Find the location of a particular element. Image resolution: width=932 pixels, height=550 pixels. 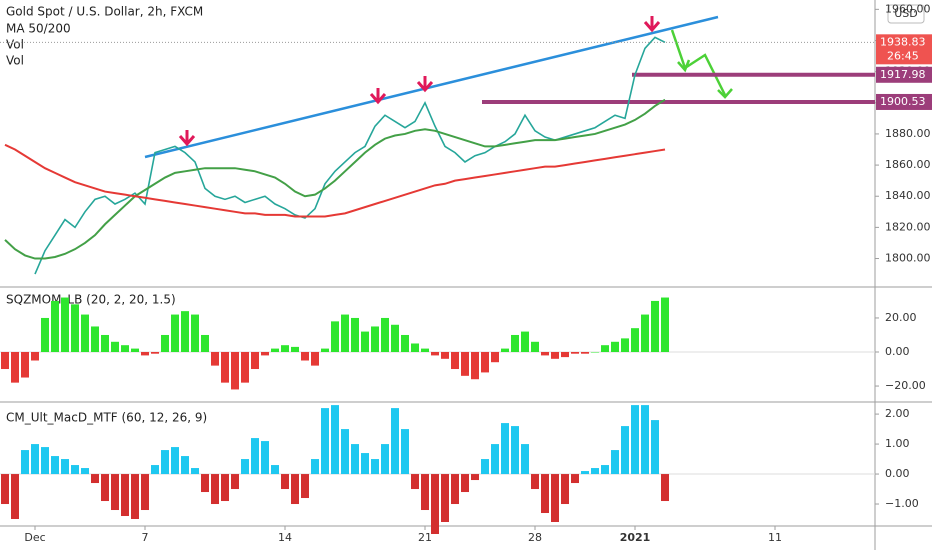

x-tick-label: Dec is located at coordinates (34, 537).